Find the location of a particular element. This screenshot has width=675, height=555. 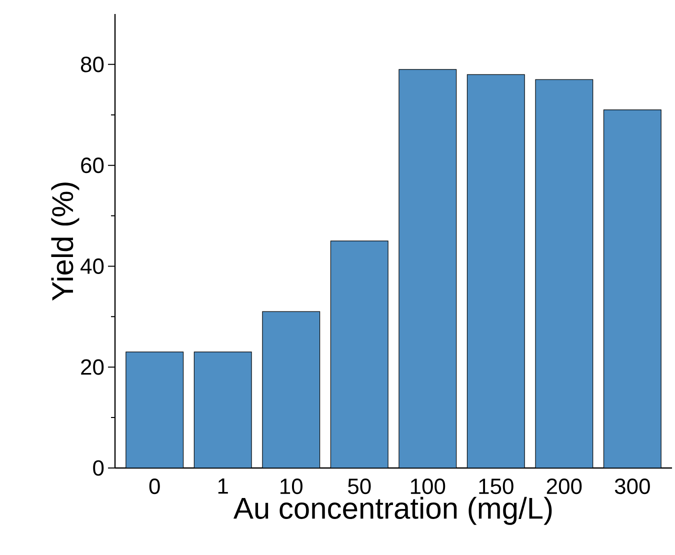

y-tick-label: 40 is located at coordinates (92, 266).